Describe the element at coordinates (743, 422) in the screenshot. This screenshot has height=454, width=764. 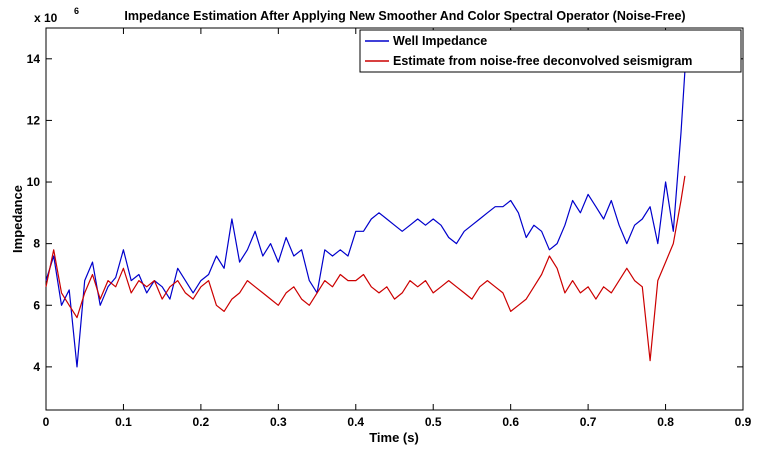
I see `x-tick-label: 0.9` at that location.